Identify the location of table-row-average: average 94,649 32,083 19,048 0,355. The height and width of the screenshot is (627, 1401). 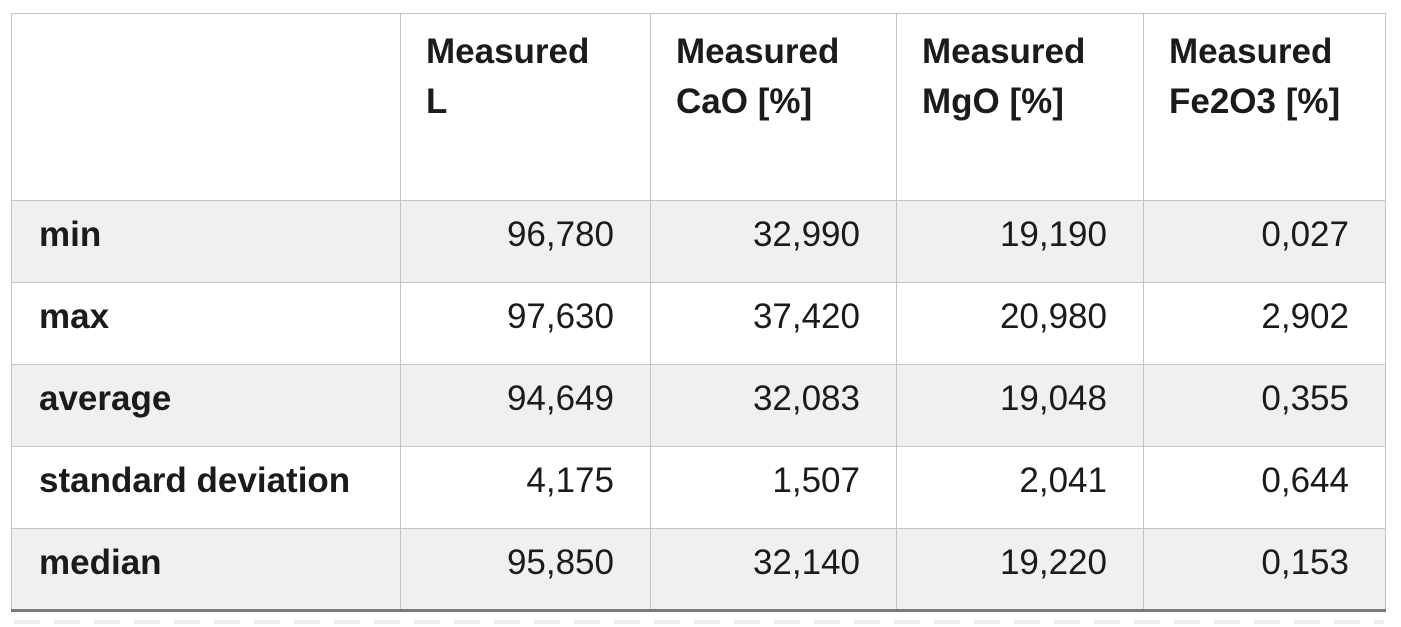
(698, 405).